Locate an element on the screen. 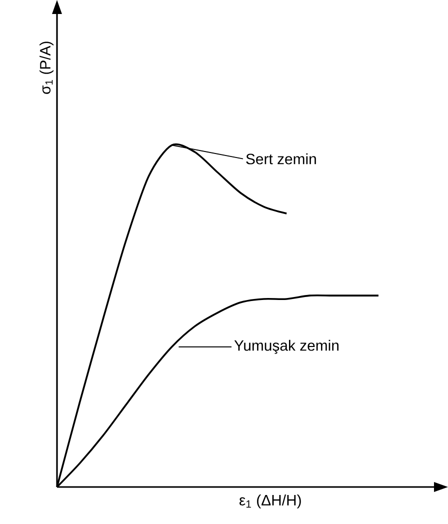 This screenshot has height=524, width=448. legend-label: Yumuşak zemin is located at coordinates (286, 347).